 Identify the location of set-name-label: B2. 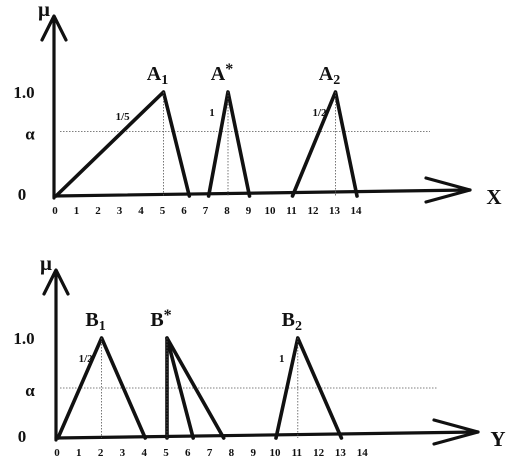
(292, 321).